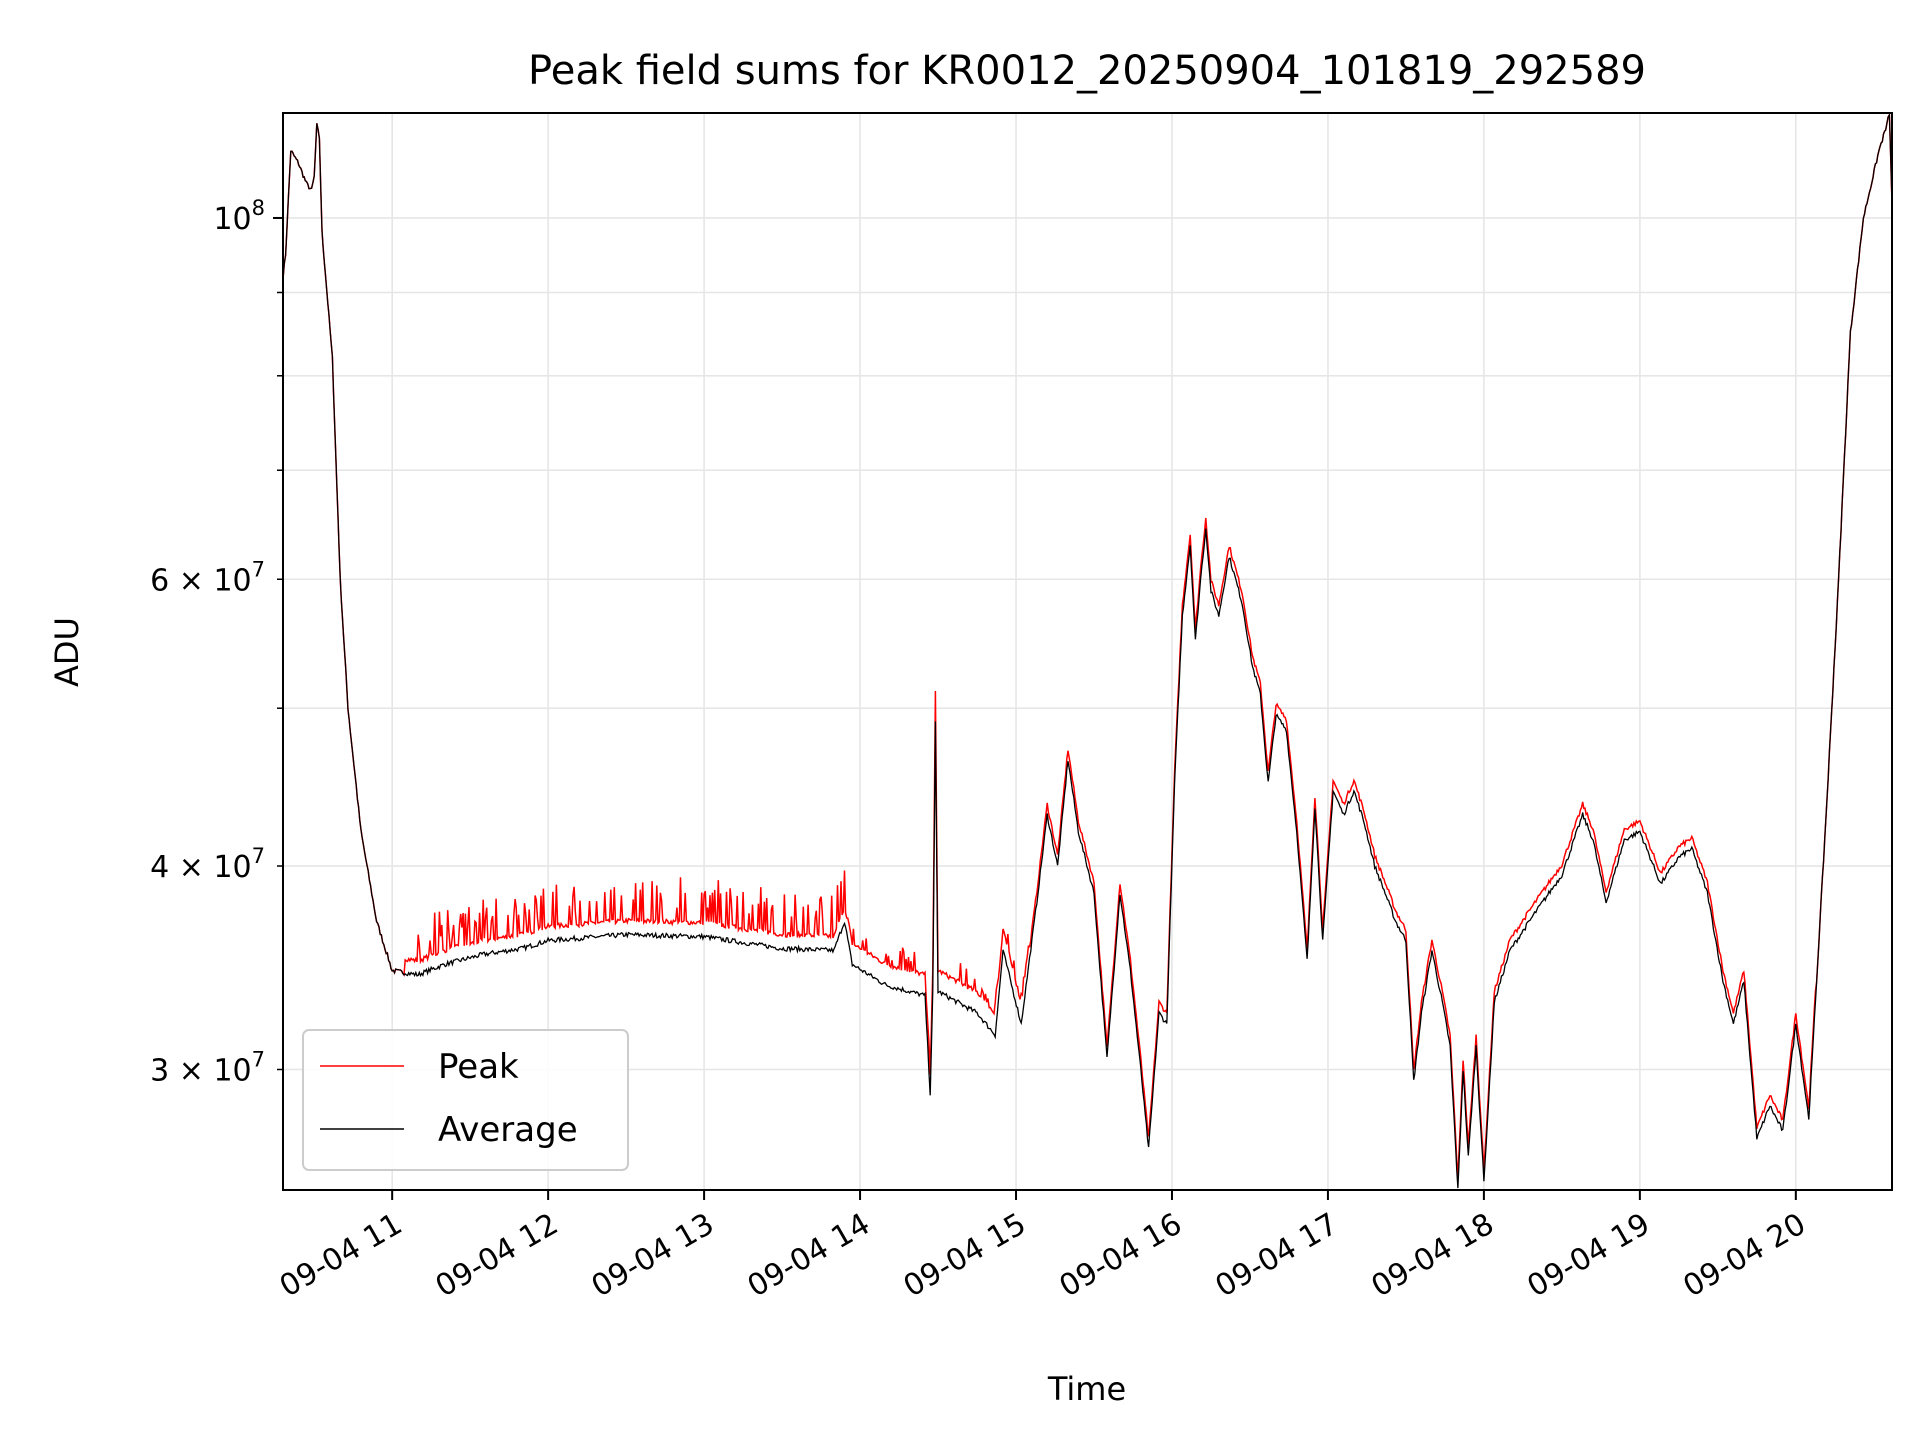  I want to click on y-tick-label: 108, so click(239, 216).